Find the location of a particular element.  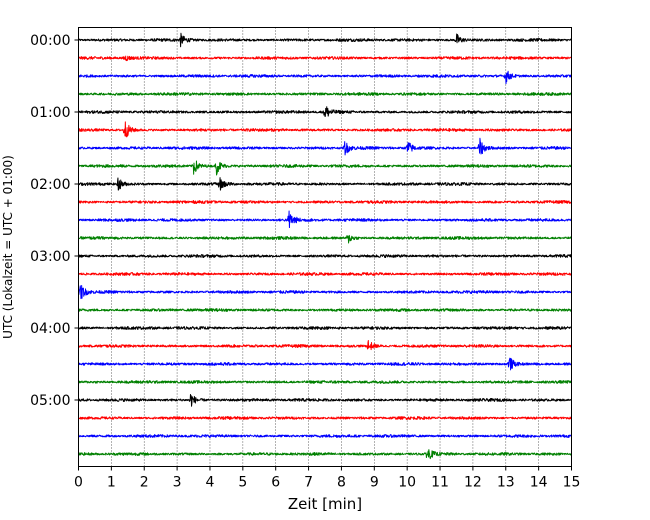

x-tick-label: 5 is located at coordinates (242, 483).